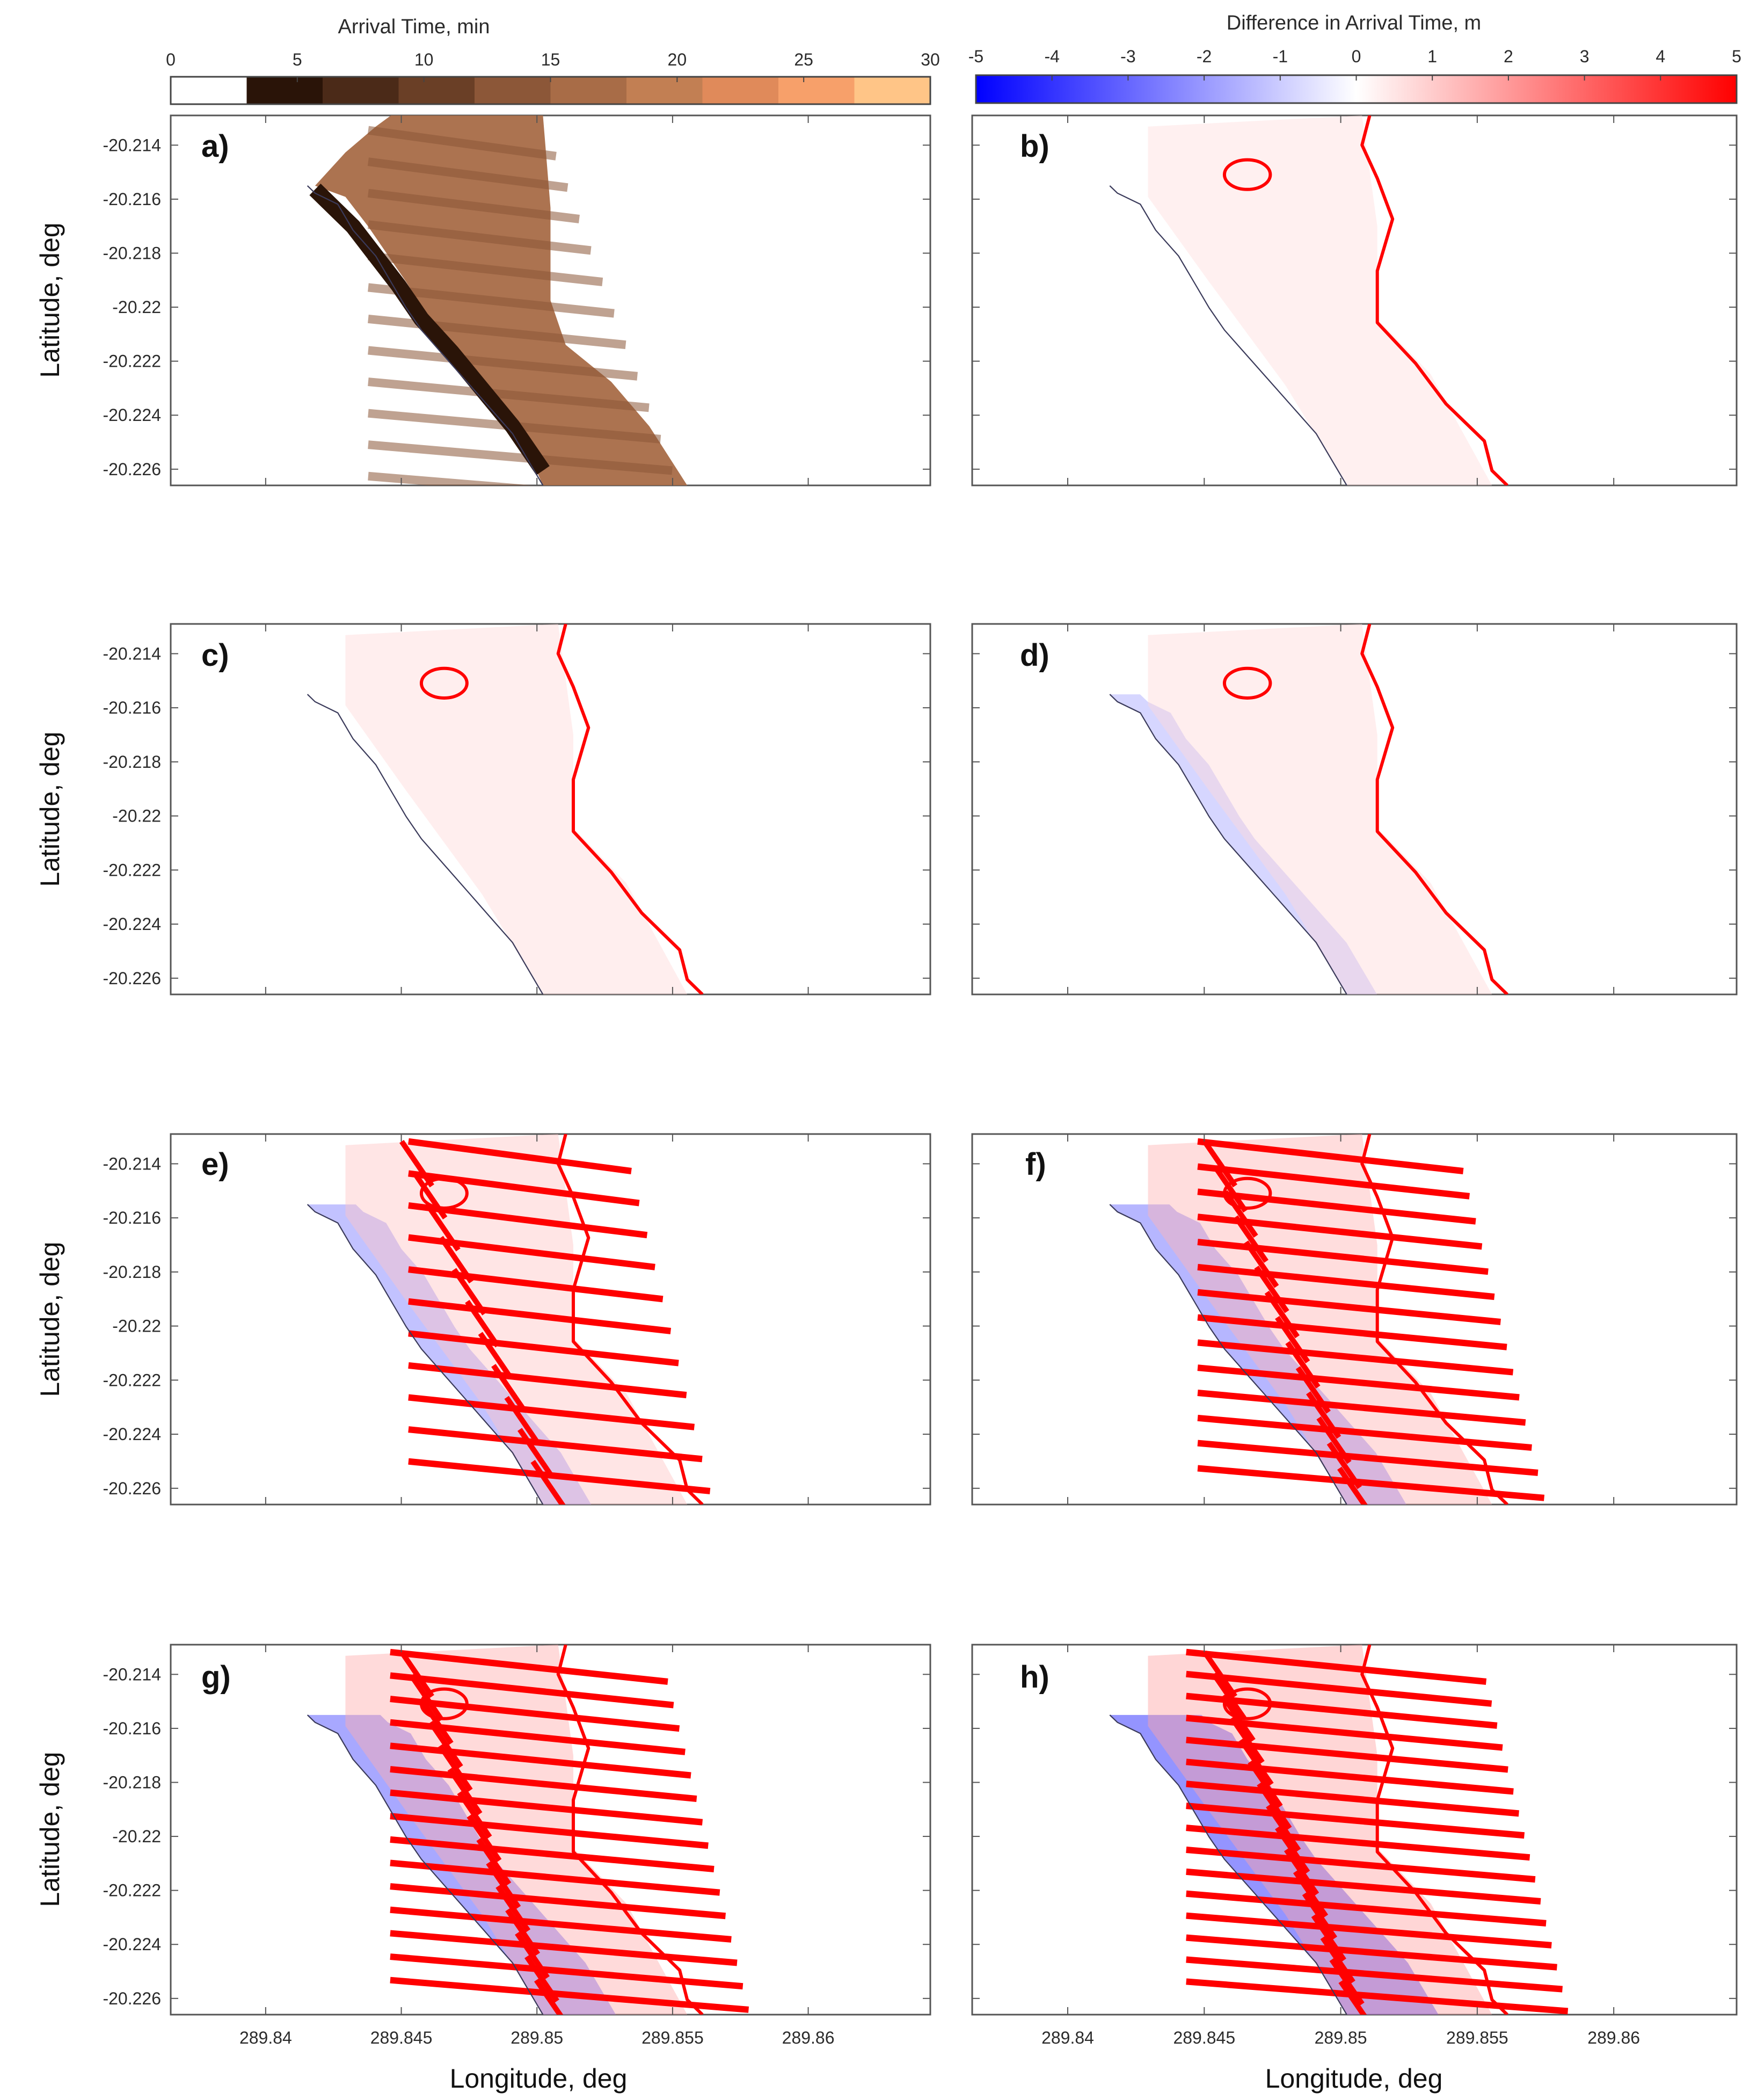 This screenshot has width=1757, height=2100. What do you see at coordinates (1204, 57) in the screenshot?
I see `colorbar-difference-tick-label: -2` at bounding box center [1204, 57].